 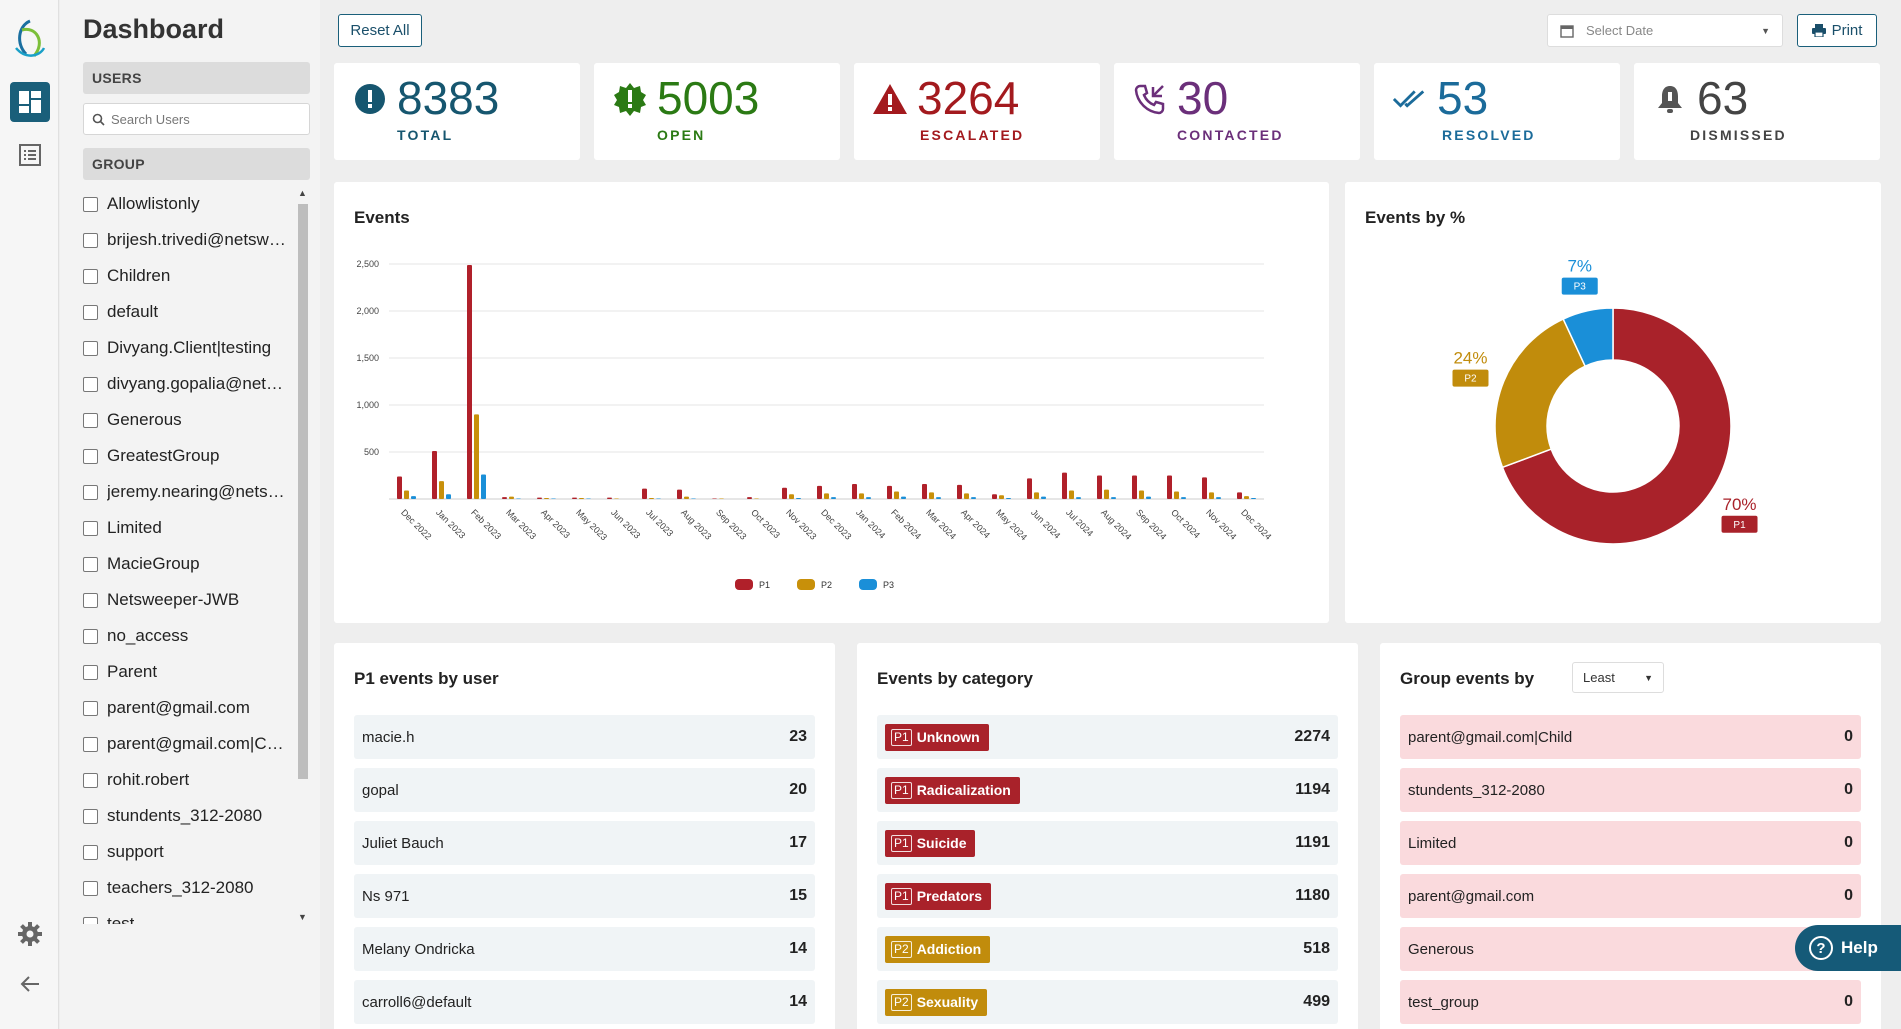 I want to click on group-item: stundents_312-2080, so click(x=185, y=816).